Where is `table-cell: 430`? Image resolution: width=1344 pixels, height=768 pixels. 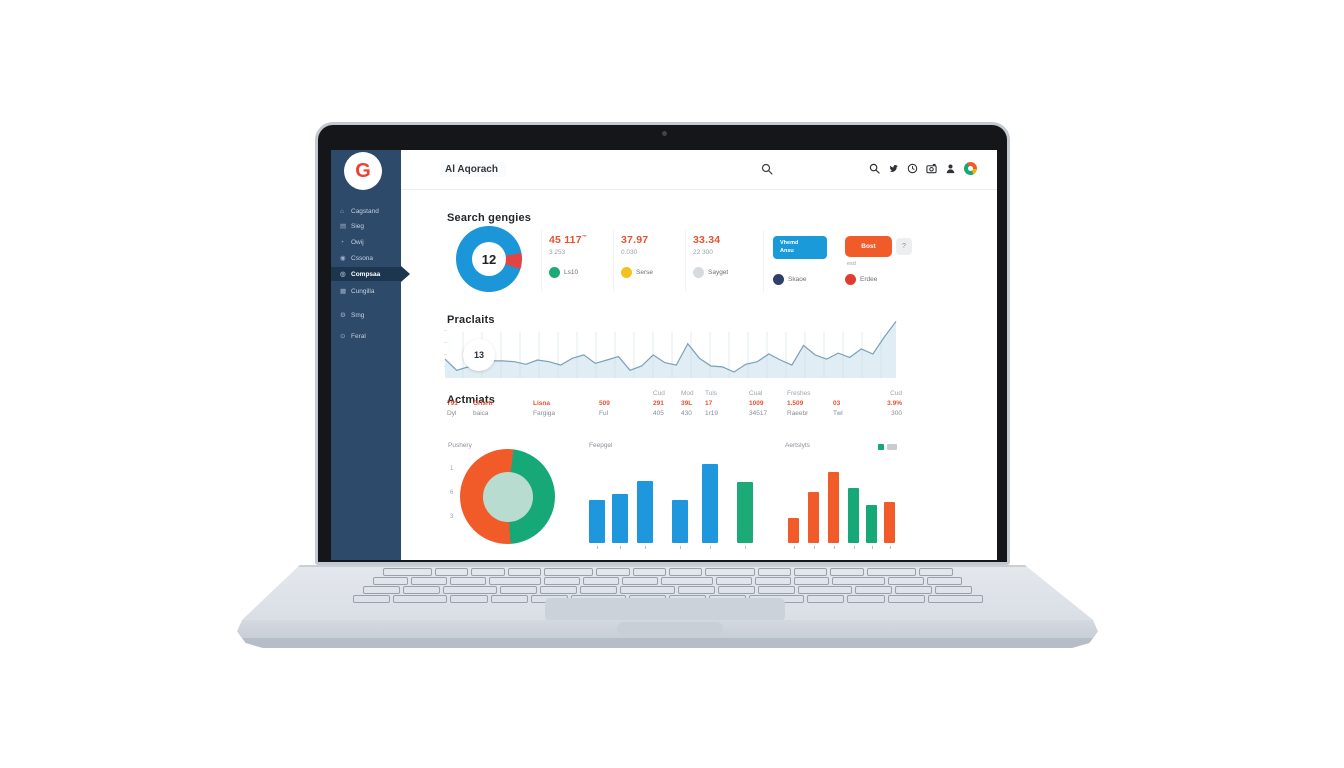 table-cell: 430 is located at coordinates (686, 413).